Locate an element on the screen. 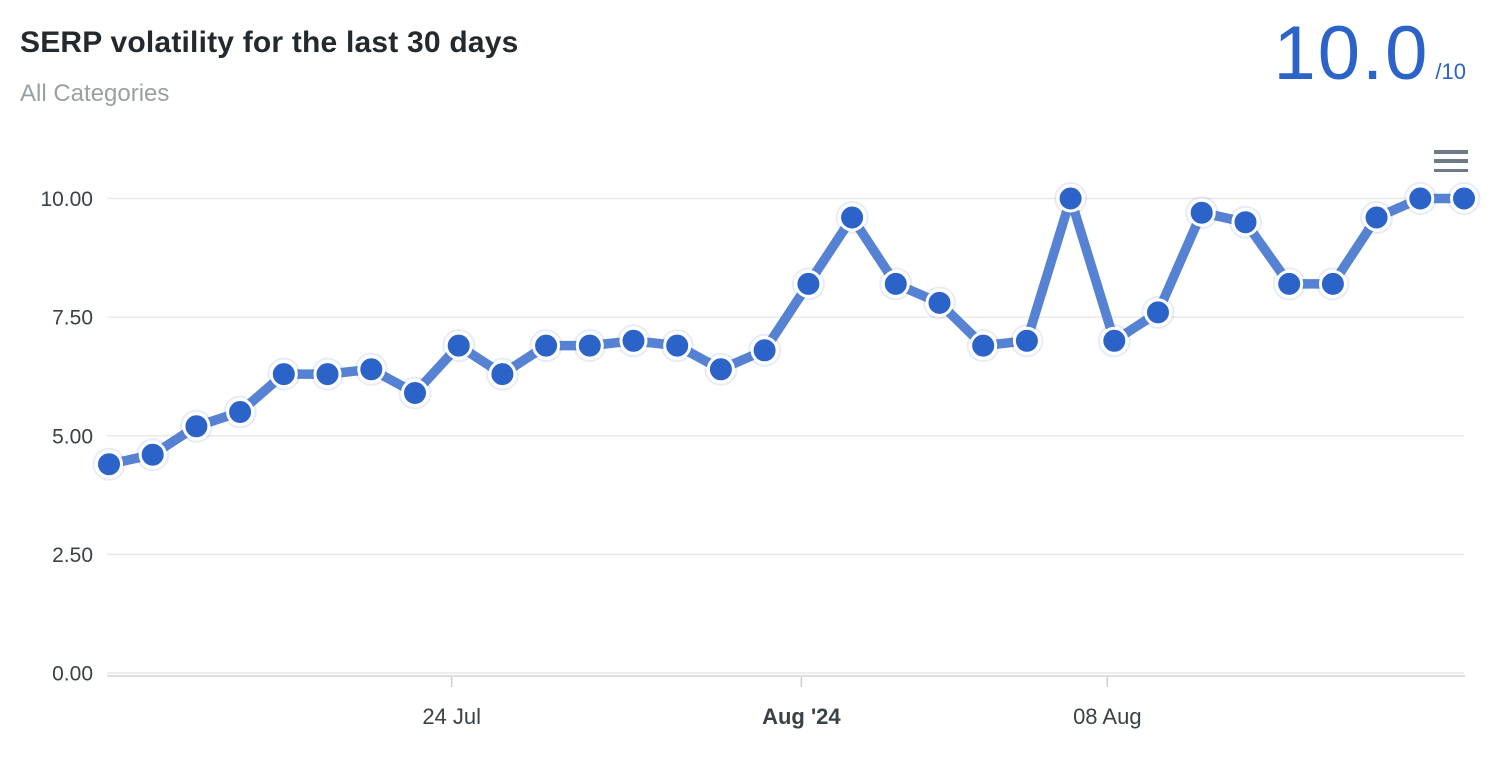 This screenshot has height=758, width=1496. y-axis-label: 10.00 is located at coordinates (66, 199).